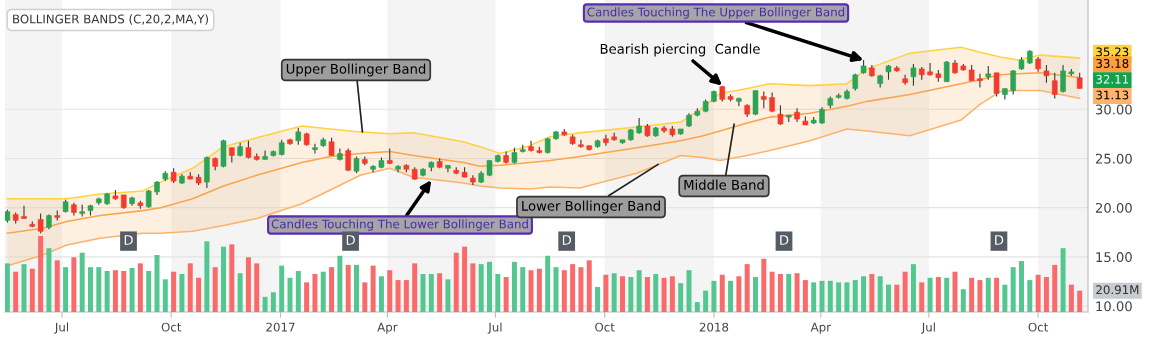 Image resolution: width=1152 pixels, height=343 pixels. What do you see at coordinates (356, 70) in the screenshot?
I see `annotation: Upper Bollinger Band` at bounding box center [356, 70].